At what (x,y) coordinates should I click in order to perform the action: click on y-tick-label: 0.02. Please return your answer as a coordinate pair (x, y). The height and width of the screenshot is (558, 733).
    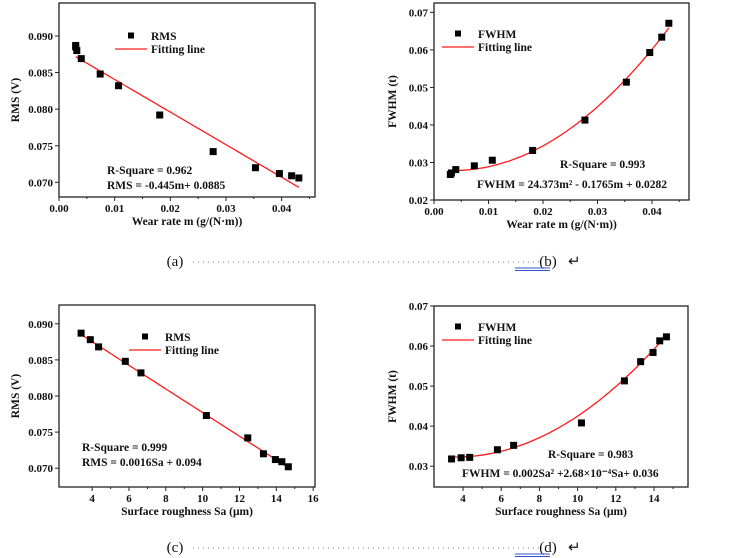
    Looking at the image, I should click on (419, 201).